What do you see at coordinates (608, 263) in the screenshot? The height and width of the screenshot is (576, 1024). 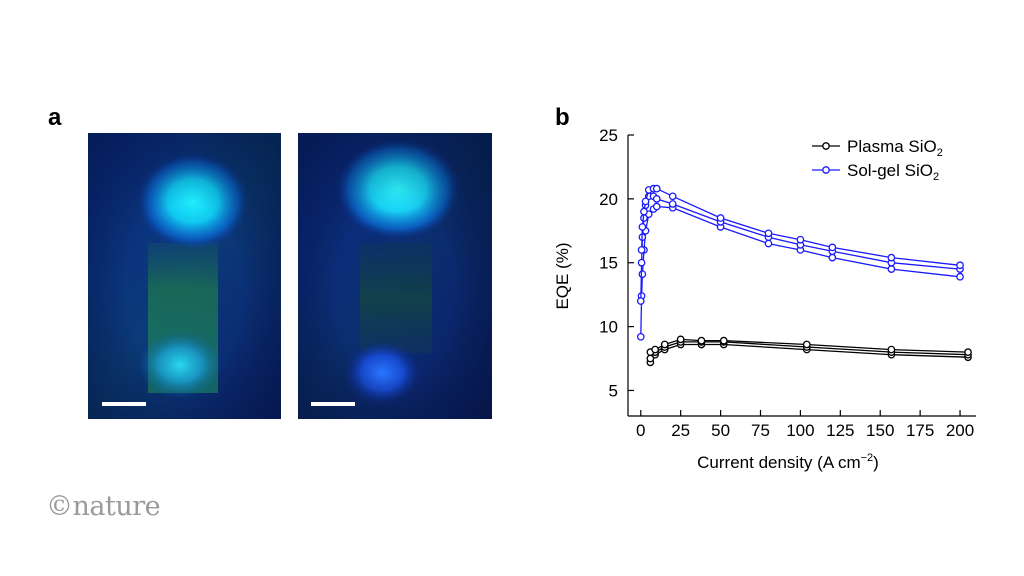 I see `y-tick-label: 15` at bounding box center [608, 263].